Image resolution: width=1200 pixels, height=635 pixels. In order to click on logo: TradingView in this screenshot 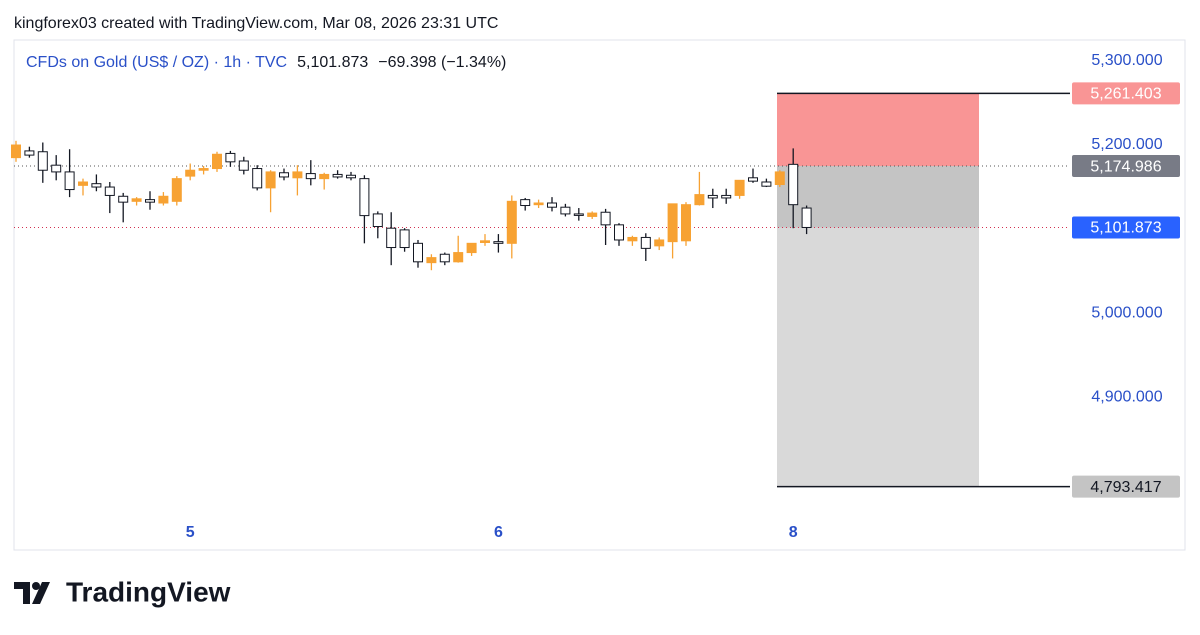, I will do `click(122, 591)`.